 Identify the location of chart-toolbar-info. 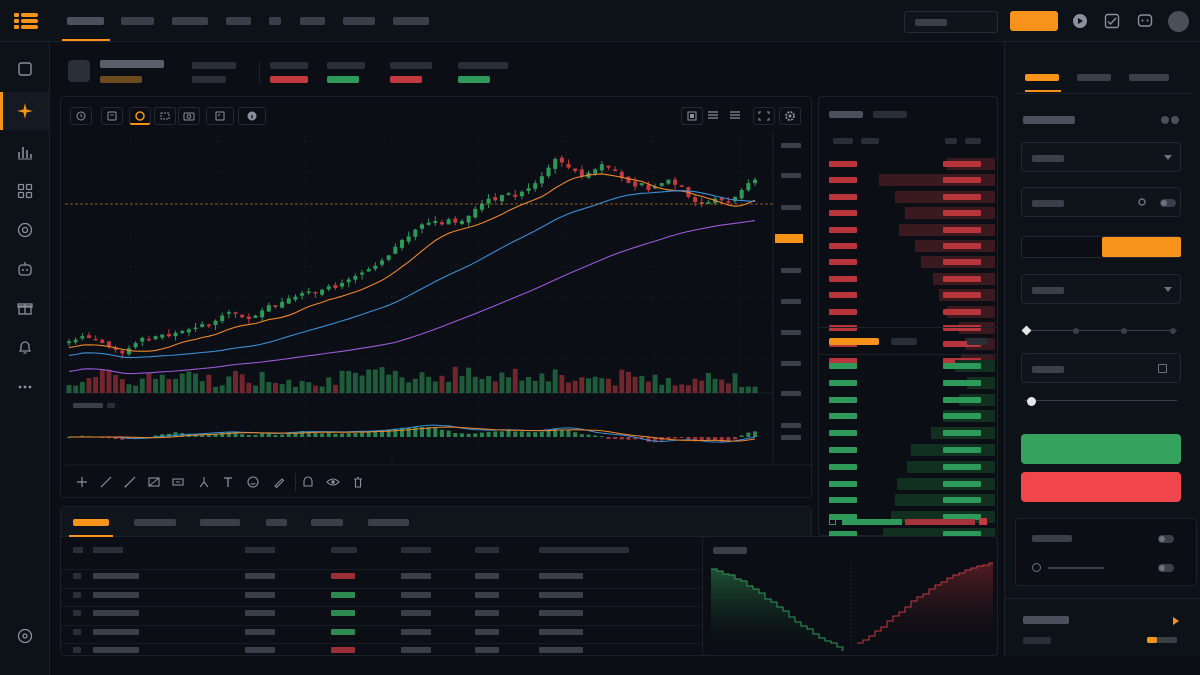
(252, 116).